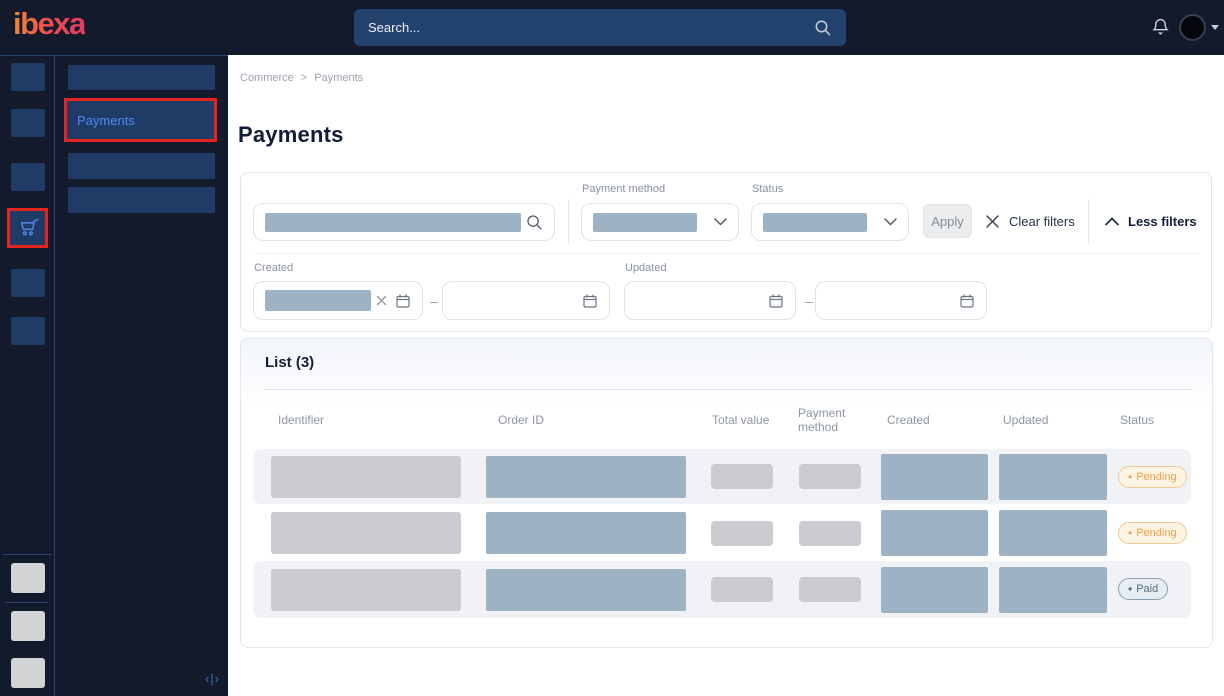 This screenshot has height=696, width=1224. What do you see at coordinates (720, 222) in the screenshot?
I see `chevron-down-icon` at bounding box center [720, 222].